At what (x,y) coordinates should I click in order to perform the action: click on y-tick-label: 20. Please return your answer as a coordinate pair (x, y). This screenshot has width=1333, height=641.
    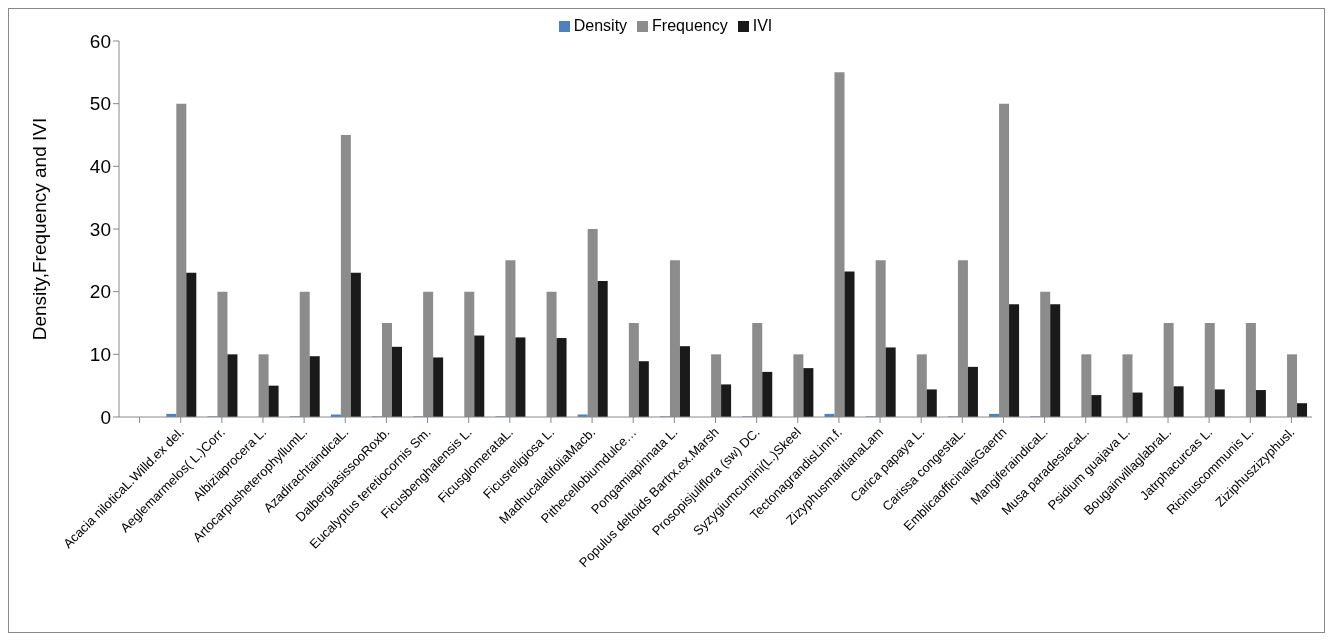
    Looking at the image, I should click on (100, 292).